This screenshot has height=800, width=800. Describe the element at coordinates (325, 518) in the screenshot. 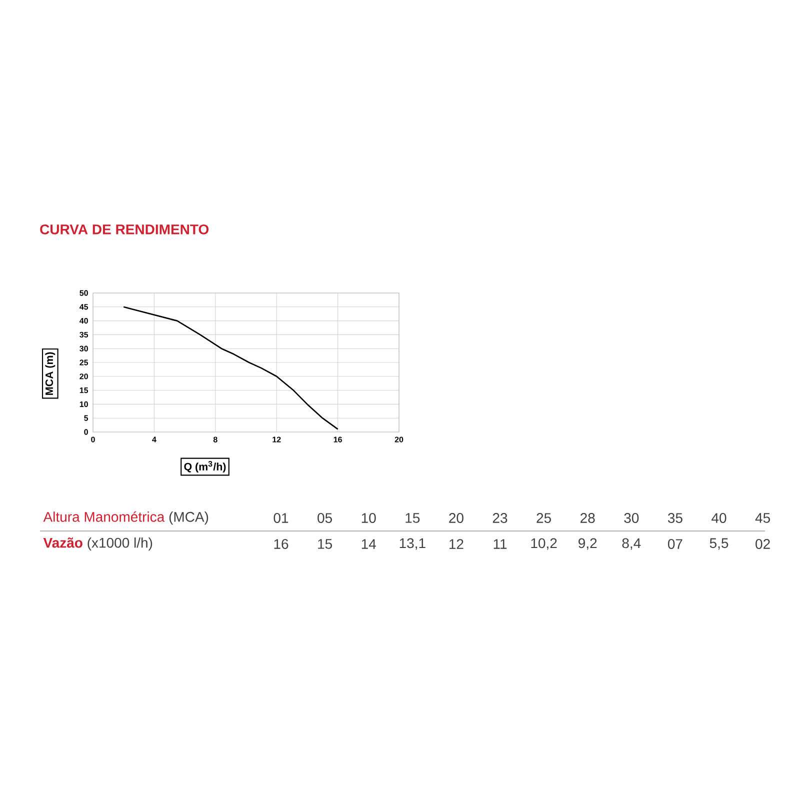

I see `category-label: 05` at that location.